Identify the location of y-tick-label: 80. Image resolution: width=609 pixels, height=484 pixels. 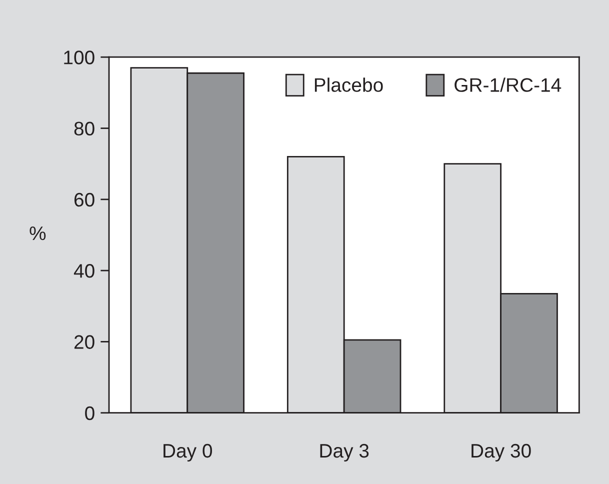
(84, 129).